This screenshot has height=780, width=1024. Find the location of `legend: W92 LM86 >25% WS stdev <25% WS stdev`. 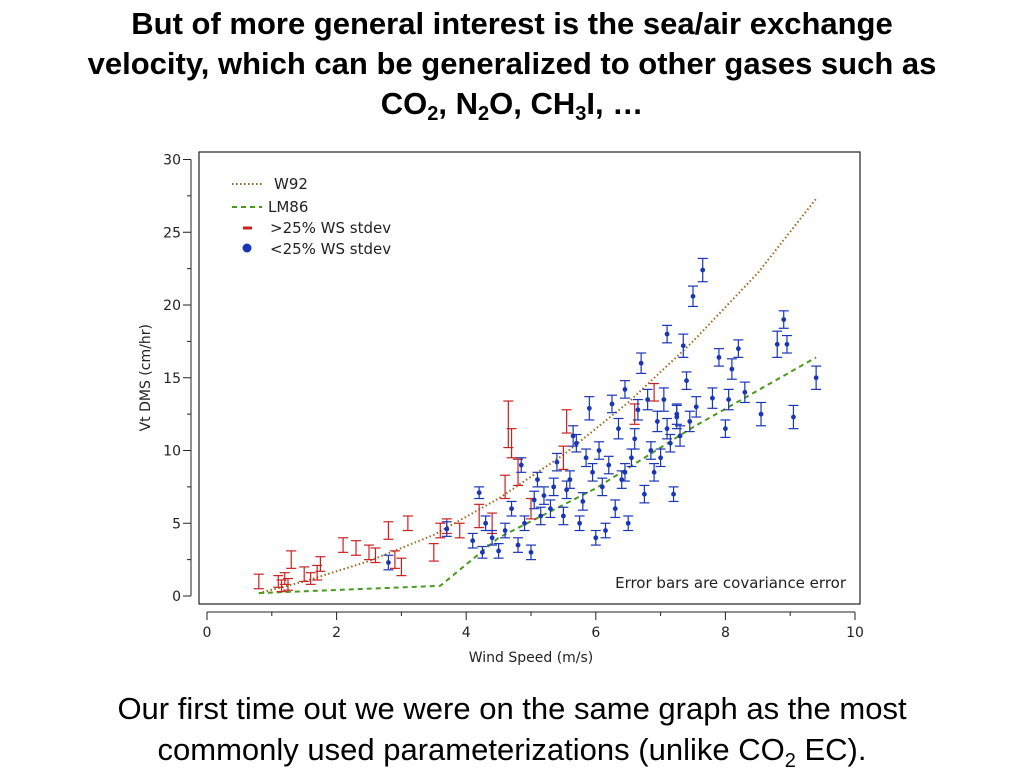

legend: W92 LM86 >25% WS stdev <25% WS stdev is located at coordinates (311, 216).